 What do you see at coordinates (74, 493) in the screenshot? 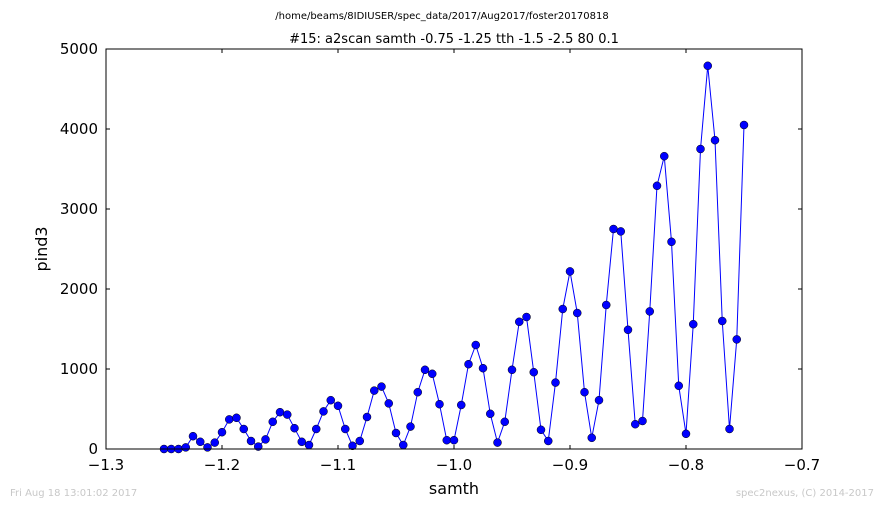
I see `footer-timestamp: Fri Aug 18 13:01:02 2017` at bounding box center [74, 493].